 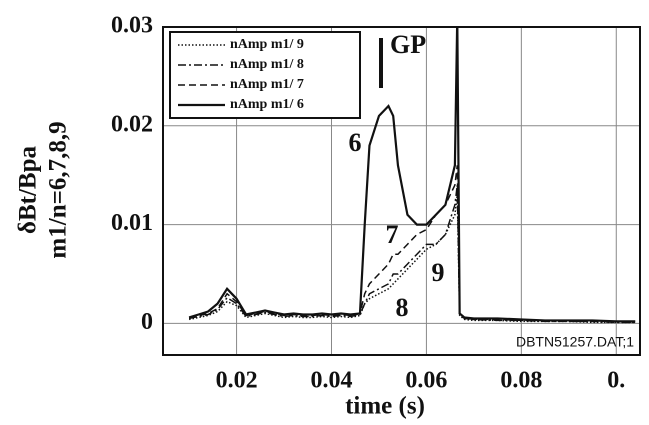 What do you see at coordinates (575, 342) in the screenshot?
I see `annotation: DBTN51257.DAT;1` at bounding box center [575, 342].